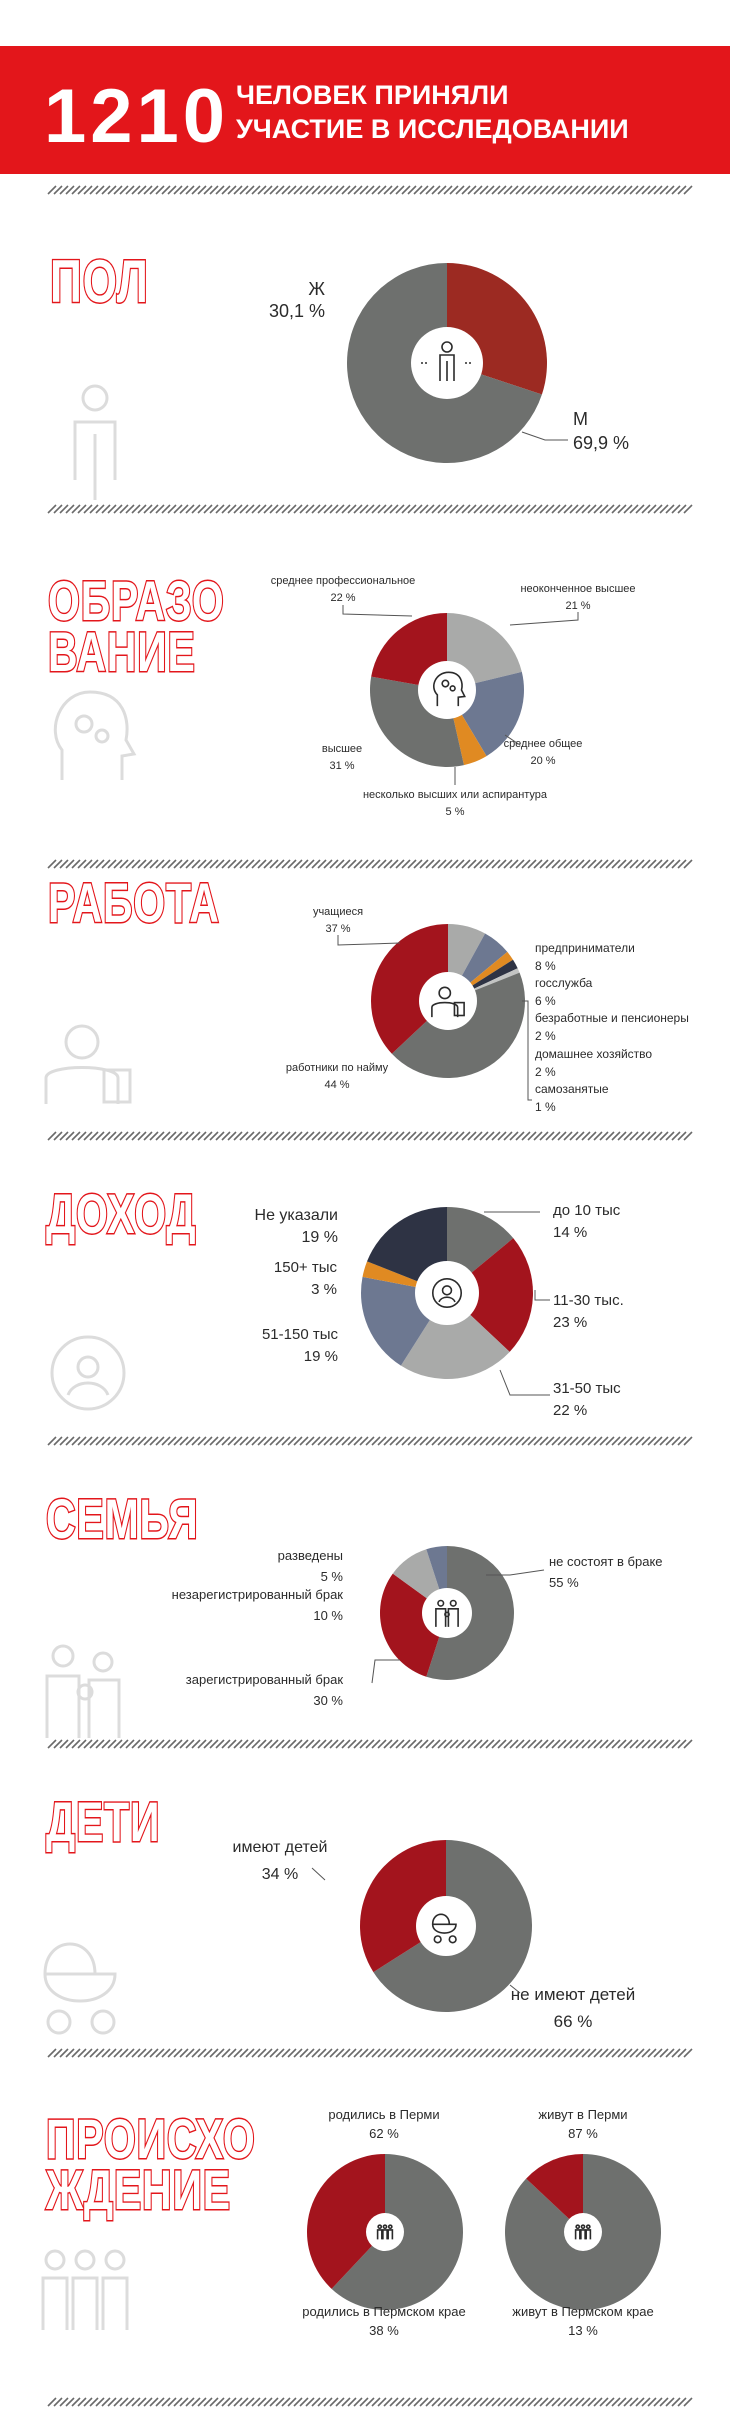  Describe the element at coordinates (545, 1072) in the screenshot. I see `slice-value-rabota-3: 2 %` at that location.